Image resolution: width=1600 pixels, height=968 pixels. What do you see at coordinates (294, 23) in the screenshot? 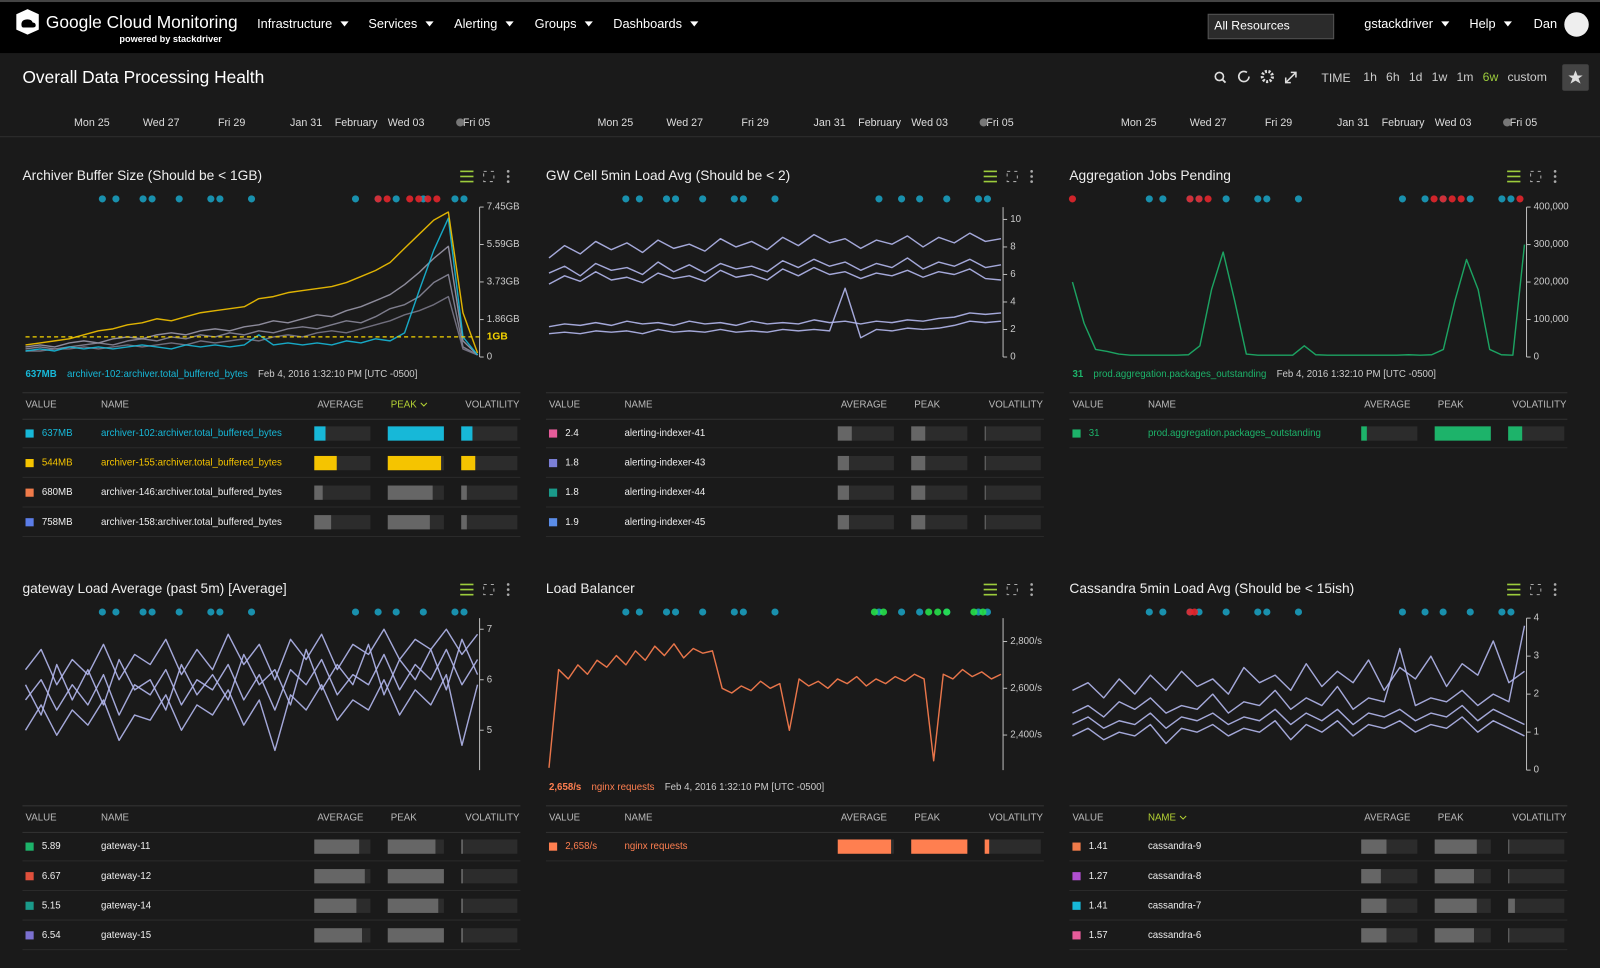
I see `nav-menu: Infrastructure` at bounding box center [294, 23].